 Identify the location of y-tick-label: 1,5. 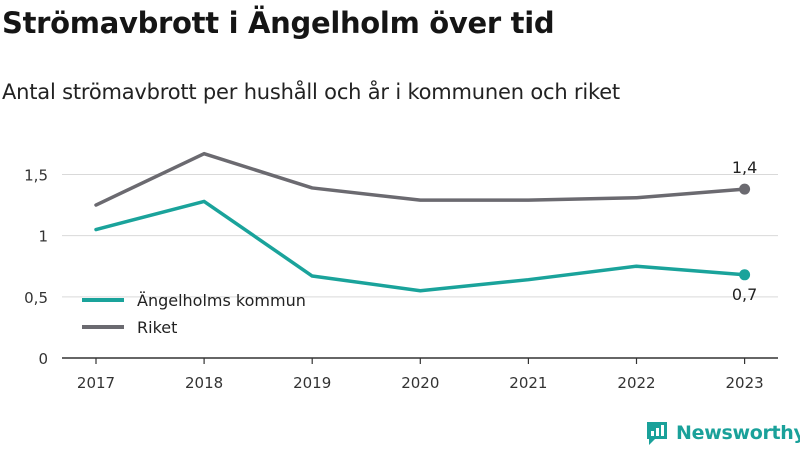
(36, 175).